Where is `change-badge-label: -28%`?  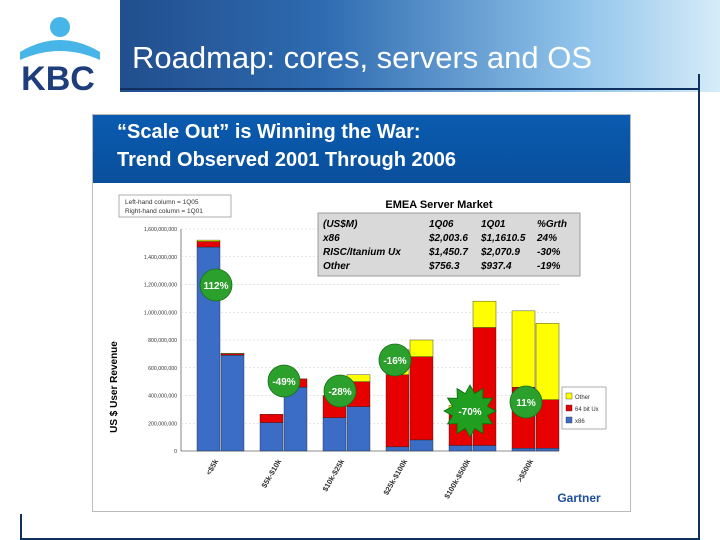 change-badge-label: -28% is located at coordinates (339, 392).